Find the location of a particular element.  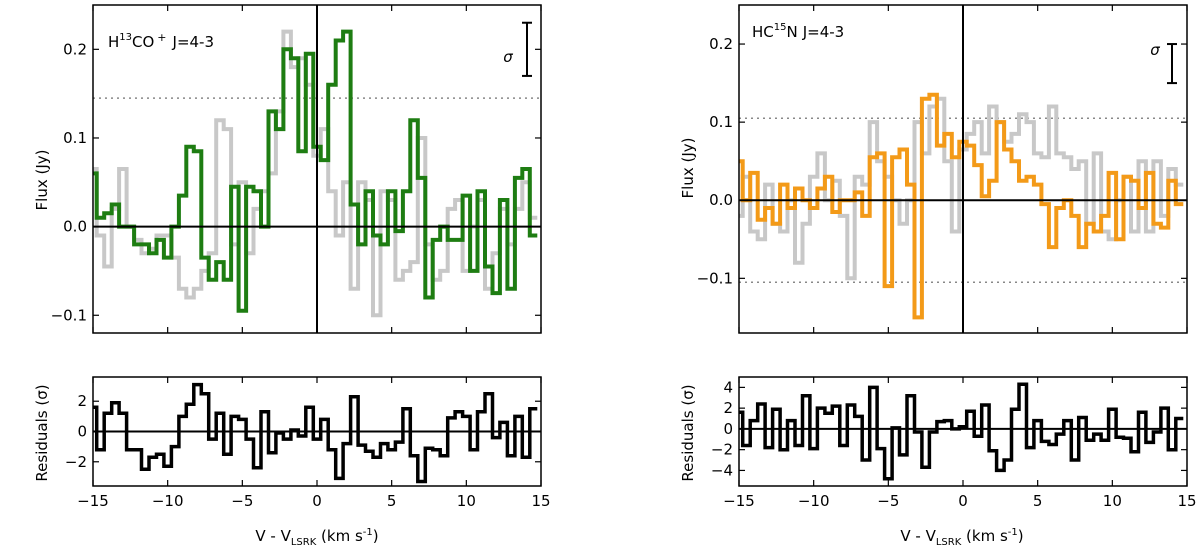

right-residuals-xtick-label: −15 is located at coordinates (739, 501).